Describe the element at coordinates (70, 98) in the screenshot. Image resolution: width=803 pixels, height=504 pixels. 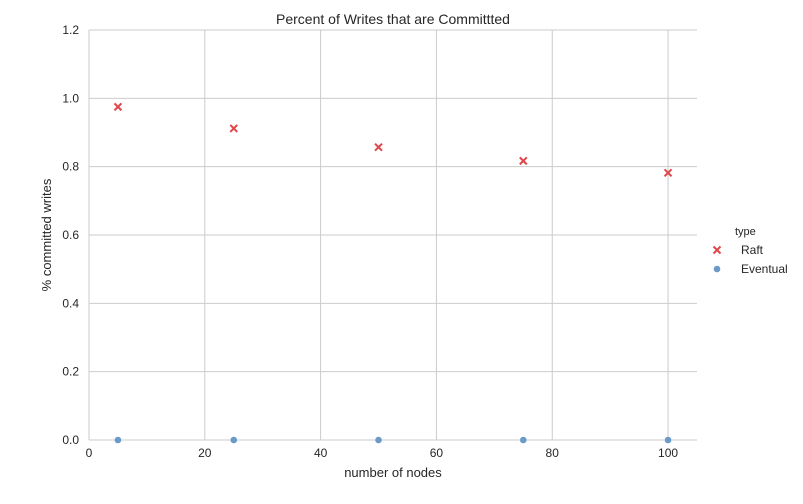
I see `y-tick-label: 1.0` at that location.